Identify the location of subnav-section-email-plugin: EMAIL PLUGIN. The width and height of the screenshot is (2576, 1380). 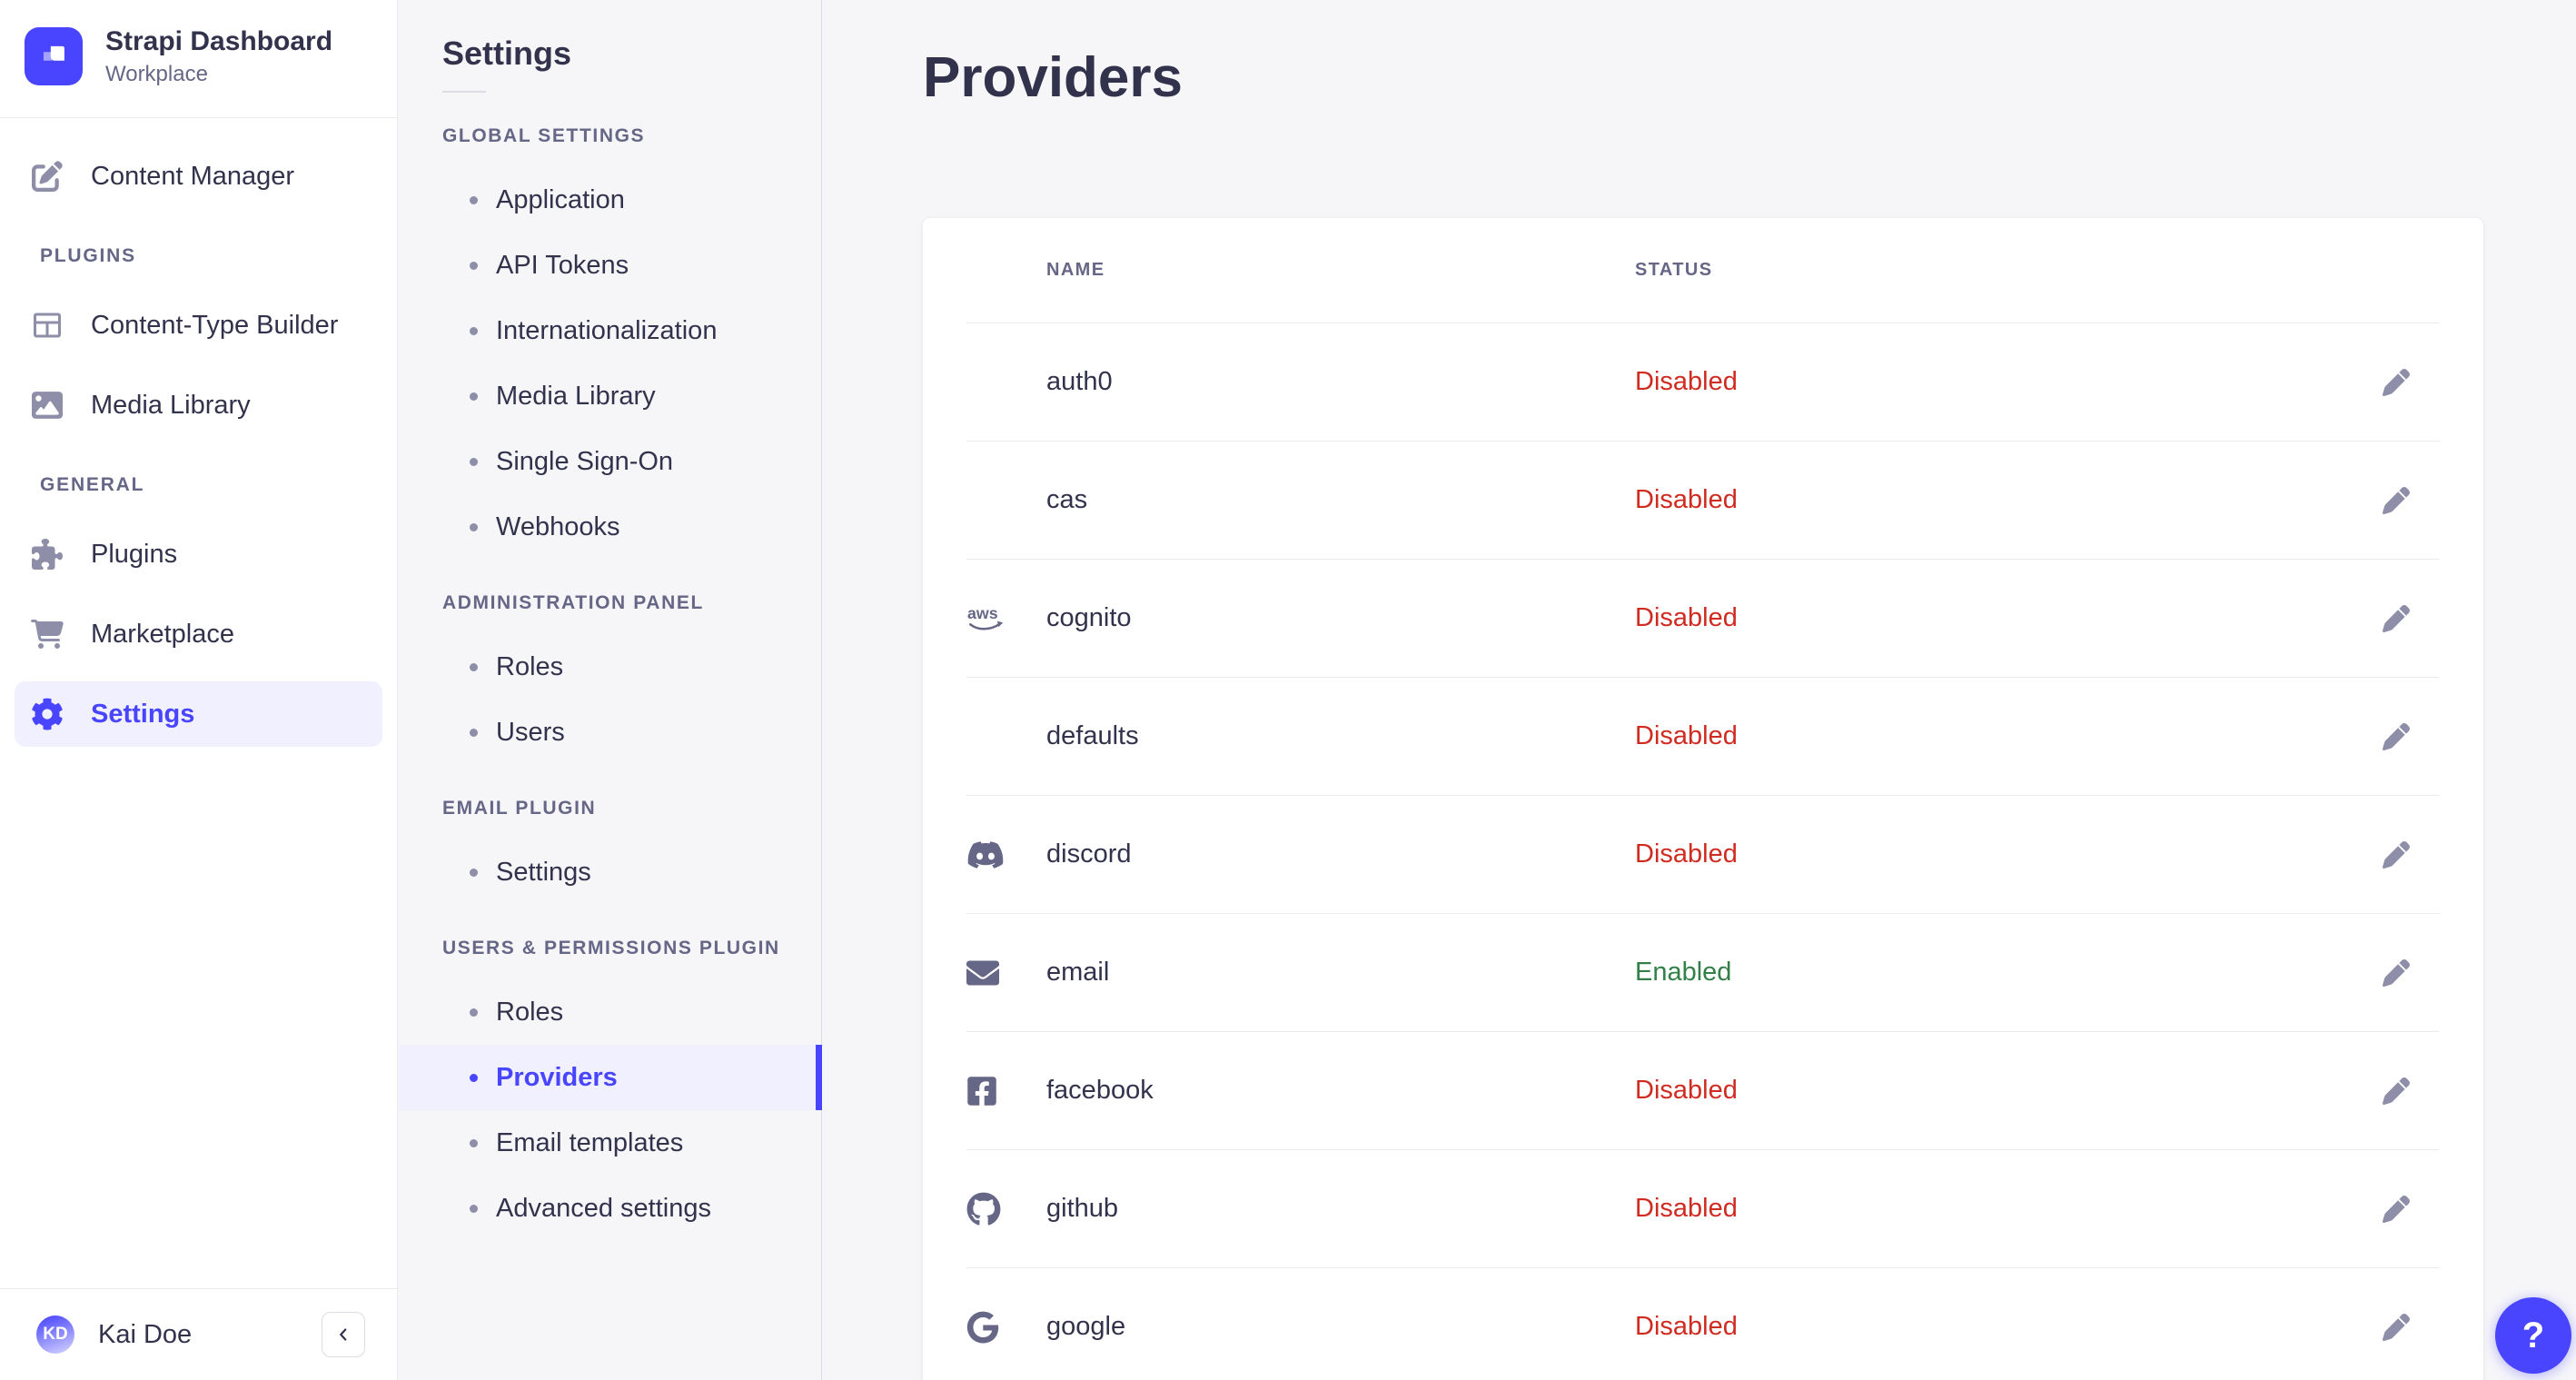
(519, 808).